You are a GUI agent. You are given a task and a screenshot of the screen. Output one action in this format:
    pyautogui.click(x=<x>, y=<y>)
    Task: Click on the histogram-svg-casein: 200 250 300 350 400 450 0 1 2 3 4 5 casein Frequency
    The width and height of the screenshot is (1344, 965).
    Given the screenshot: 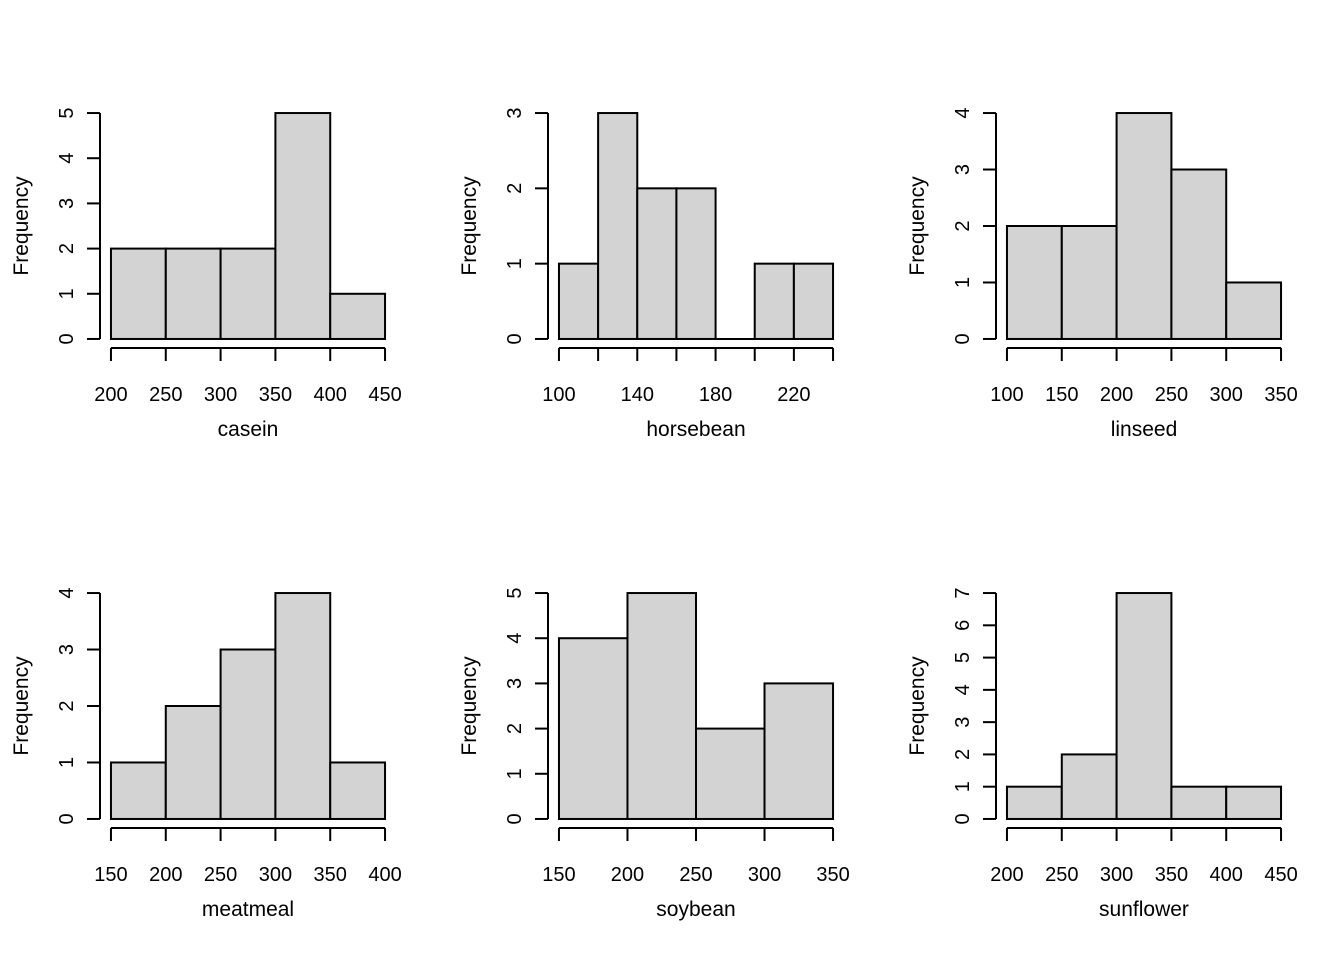 What is the action you would take?
    pyautogui.click(x=206, y=274)
    